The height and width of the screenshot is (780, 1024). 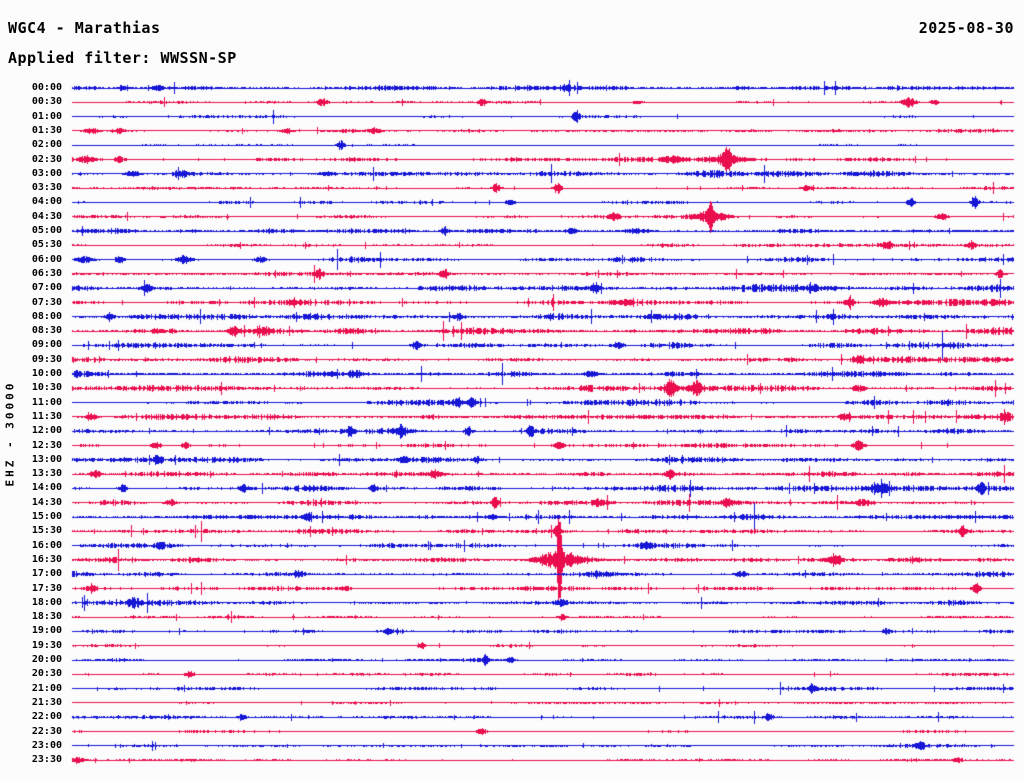 What do you see at coordinates (46, 102) in the screenshot?
I see `time-label: 00:30` at bounding box center [46, 102].